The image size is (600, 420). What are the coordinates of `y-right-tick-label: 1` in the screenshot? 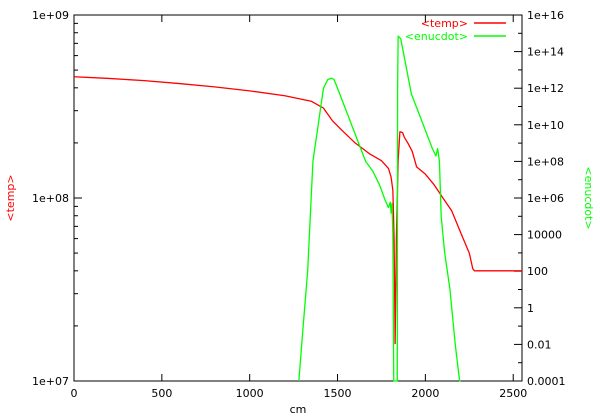 It's located at (530, 308).